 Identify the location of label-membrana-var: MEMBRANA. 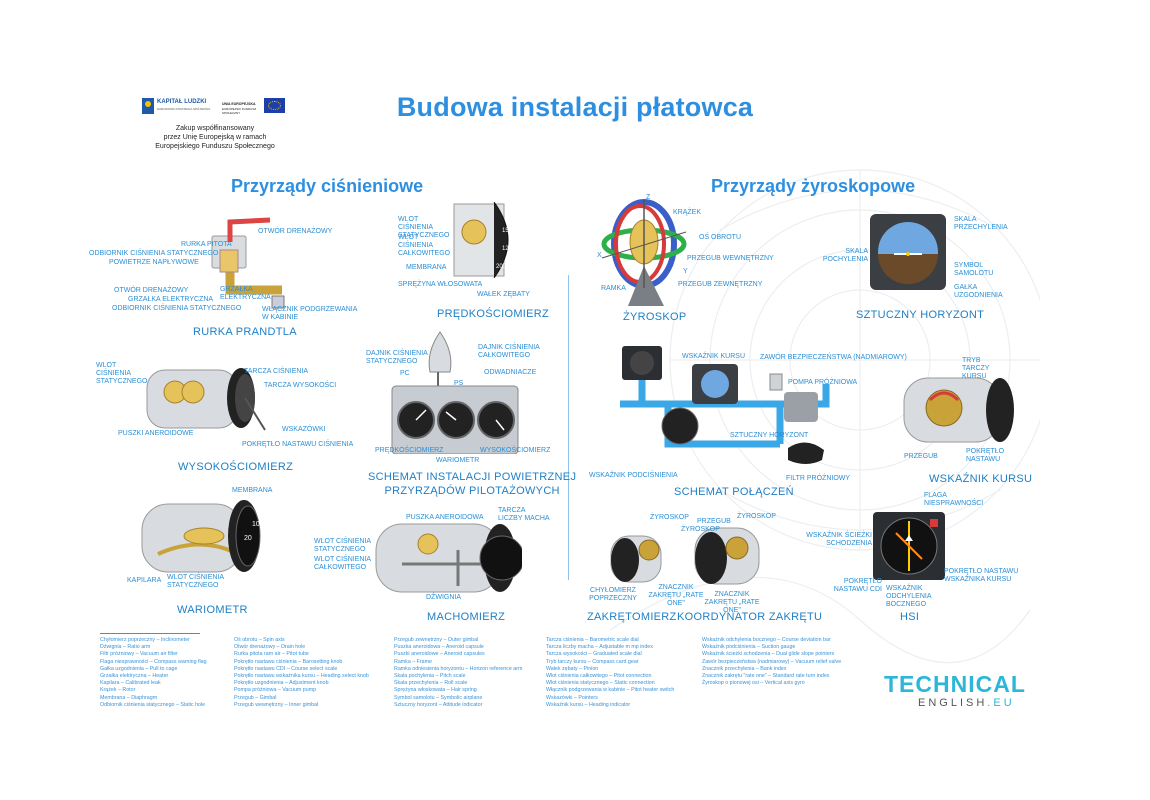
(252, 490).